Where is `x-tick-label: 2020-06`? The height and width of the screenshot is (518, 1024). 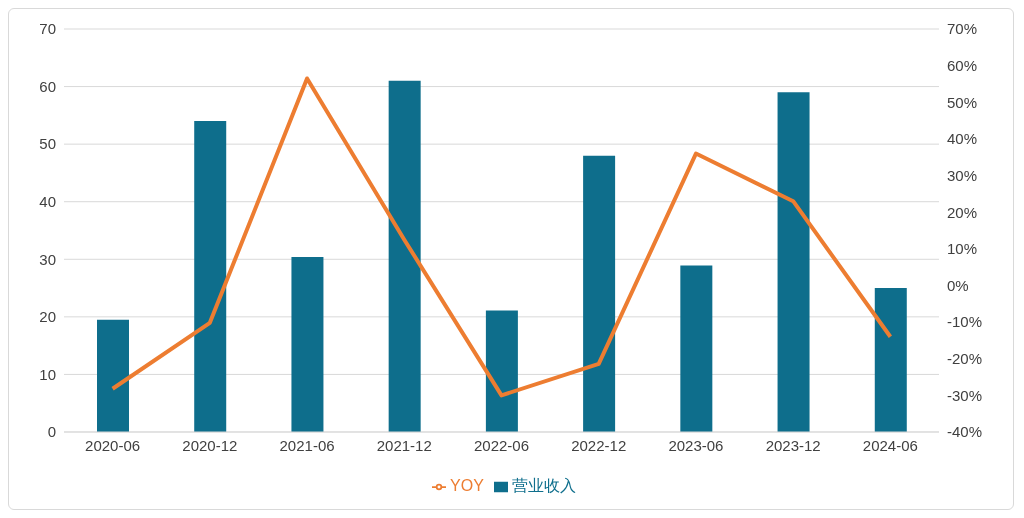 x-tick-label: 2020-06 is located at coordinates (113, 445).